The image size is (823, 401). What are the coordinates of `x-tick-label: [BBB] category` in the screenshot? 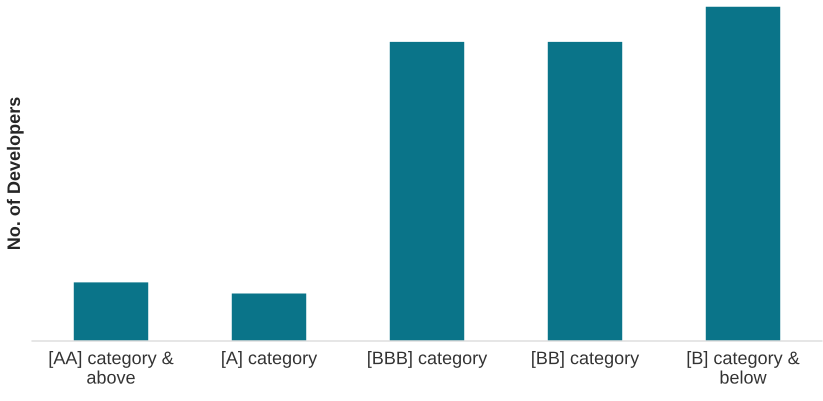 It's located at (428, 359).